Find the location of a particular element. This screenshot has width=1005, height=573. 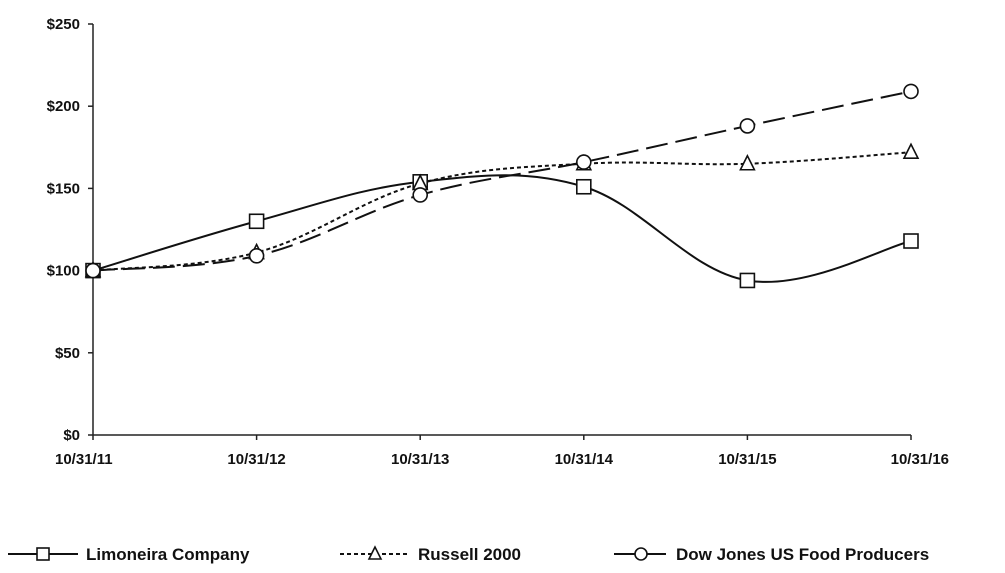

y-tick-label: $150 is located at coordinates (63, 188).